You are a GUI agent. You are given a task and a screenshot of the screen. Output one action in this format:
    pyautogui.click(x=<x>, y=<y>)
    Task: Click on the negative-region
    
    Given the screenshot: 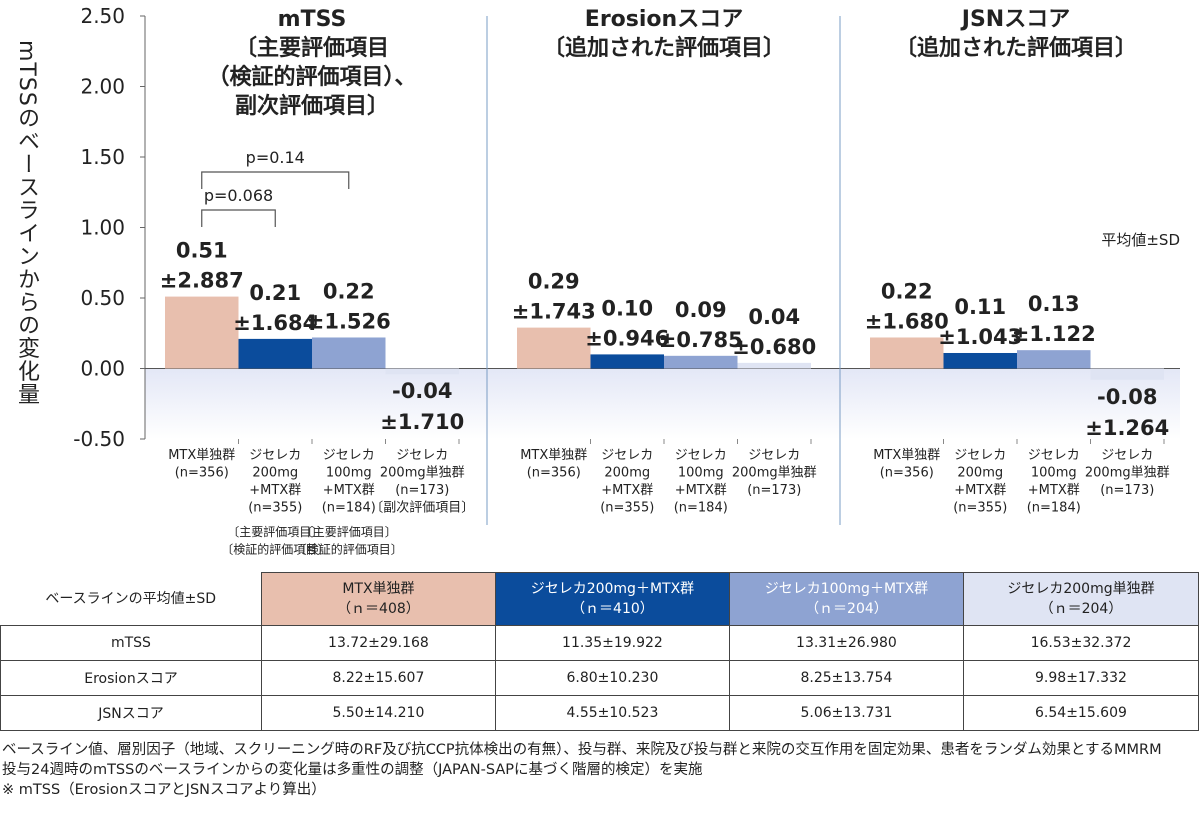 What is the action you would take?
    pyautogui.click(x=662, y=403)
    